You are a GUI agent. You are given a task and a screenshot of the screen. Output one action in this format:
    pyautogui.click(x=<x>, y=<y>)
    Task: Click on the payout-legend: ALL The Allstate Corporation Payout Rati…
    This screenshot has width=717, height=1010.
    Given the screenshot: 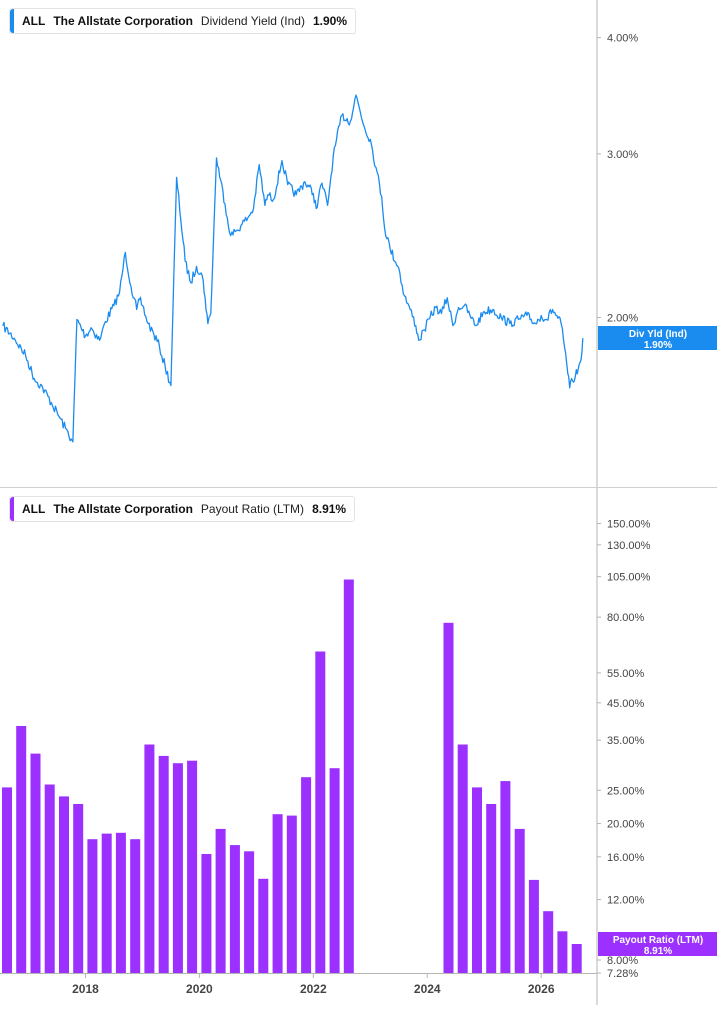 What is the action you would take?
    pyautogui.click(x=182, y=509)
    